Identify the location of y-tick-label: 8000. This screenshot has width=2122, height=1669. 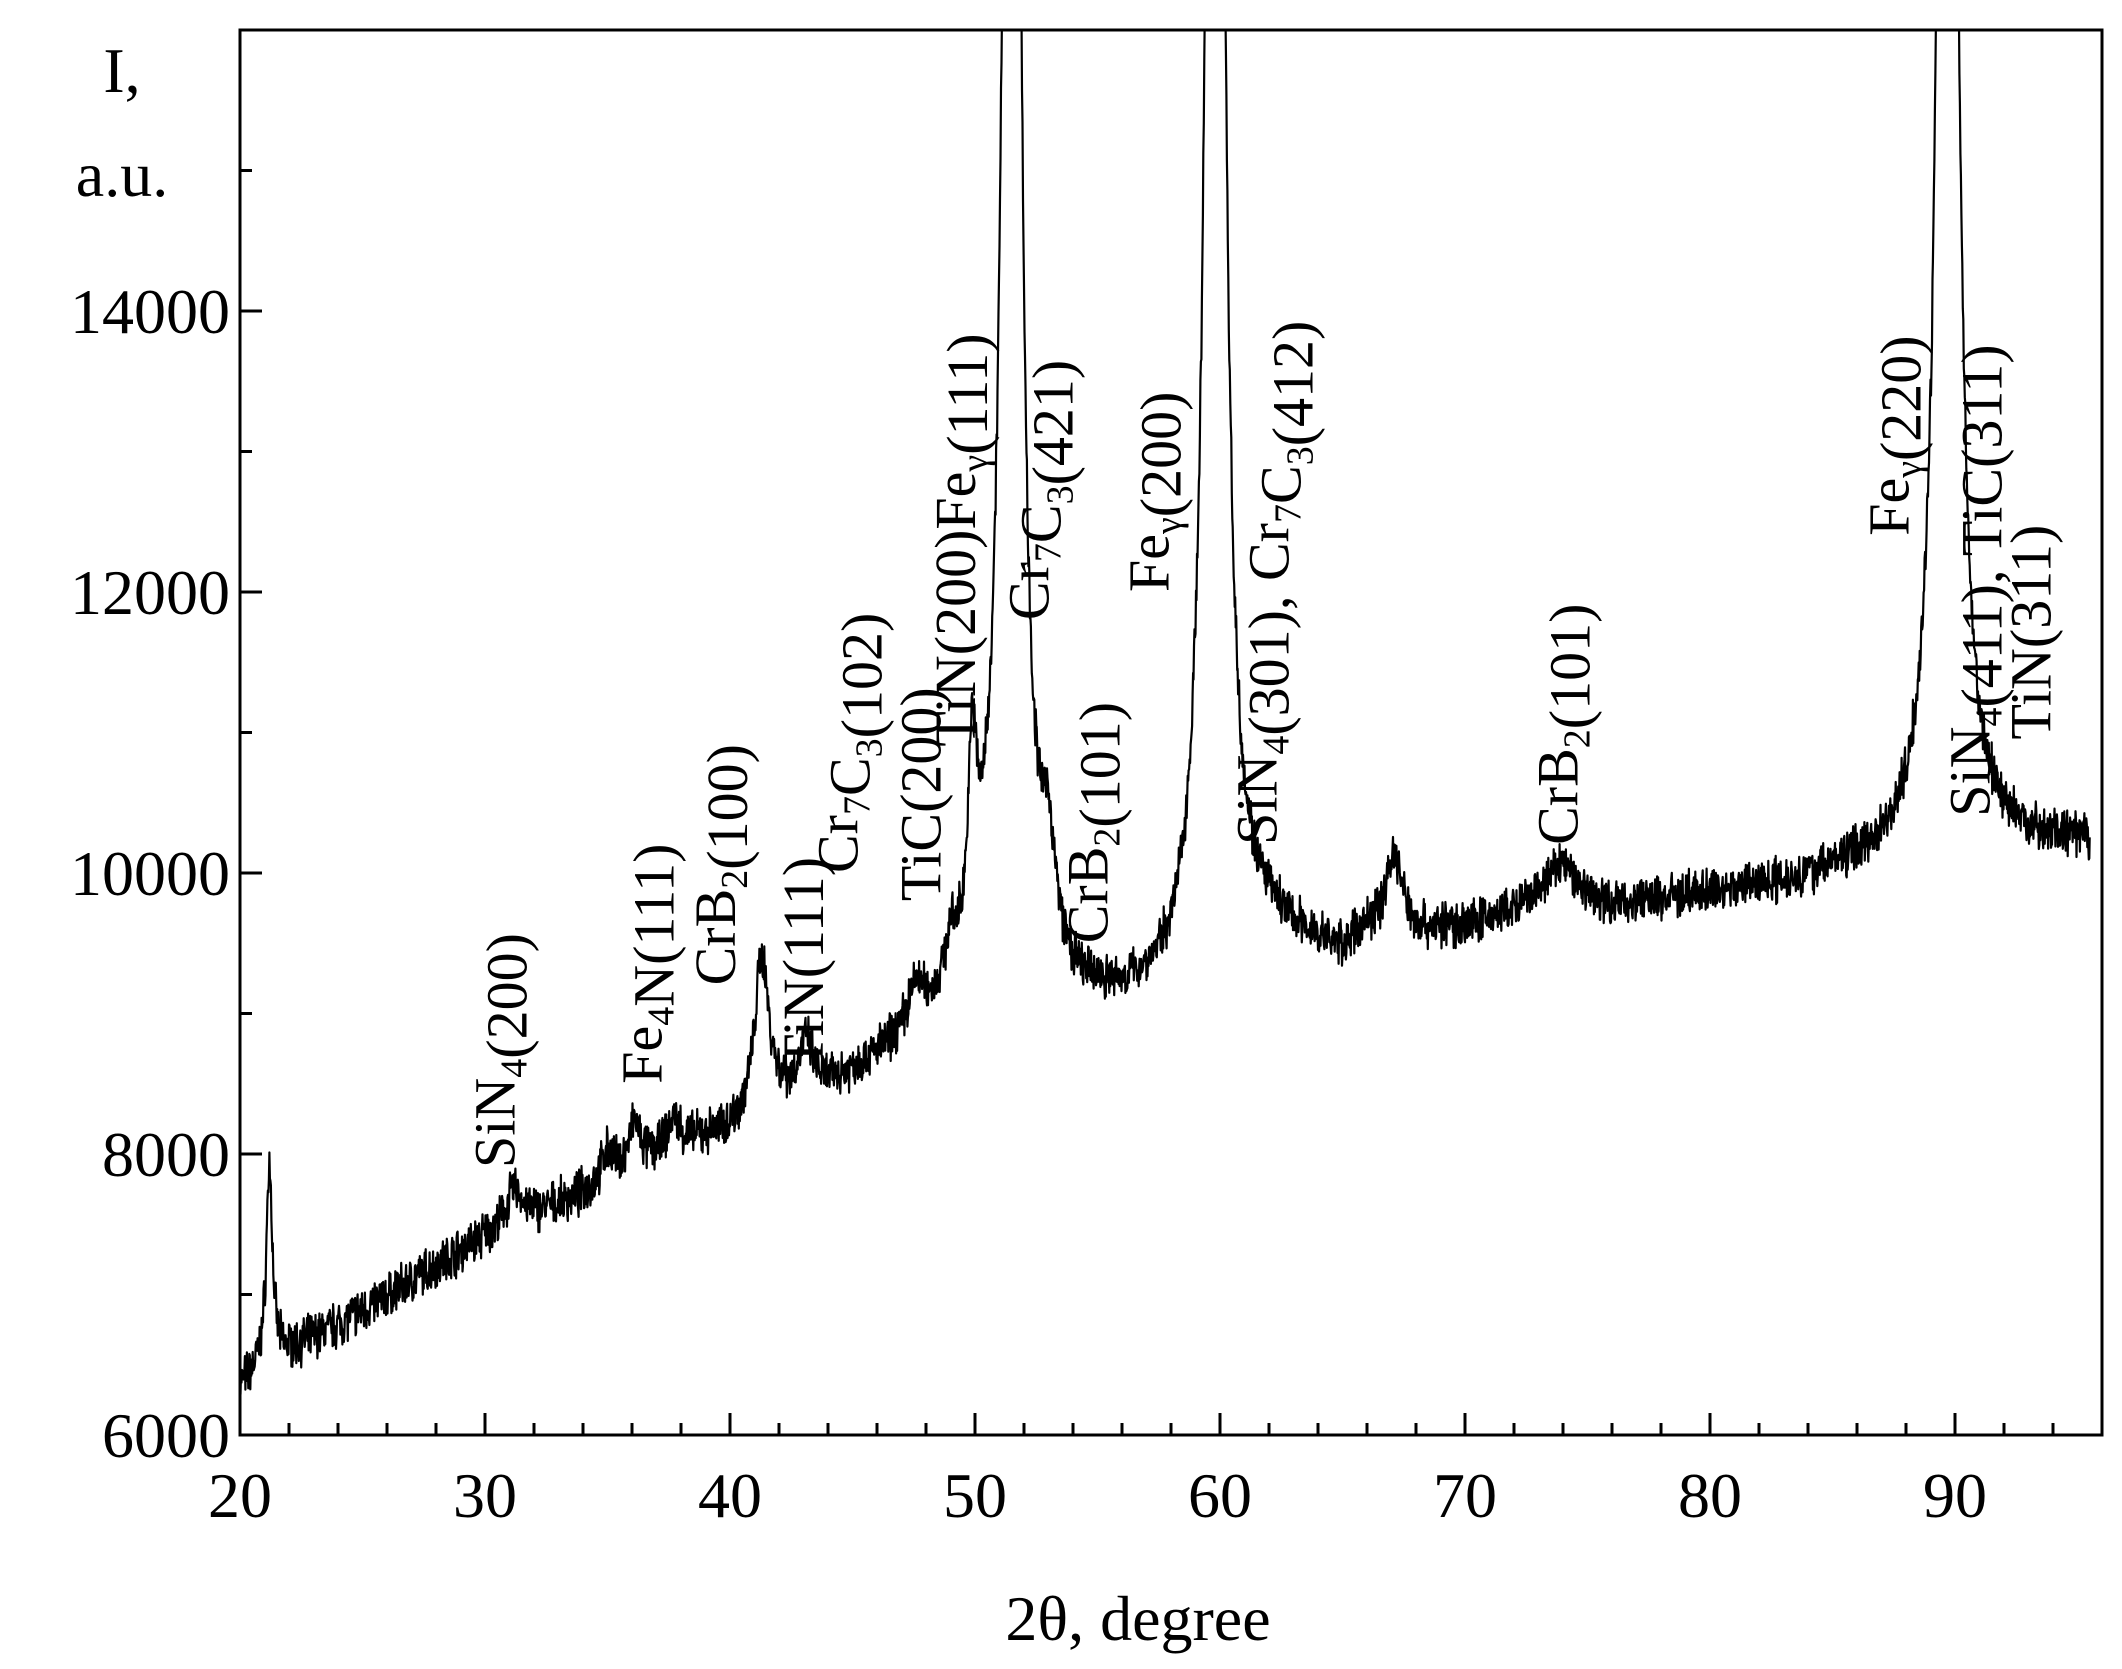
(166, 1154).